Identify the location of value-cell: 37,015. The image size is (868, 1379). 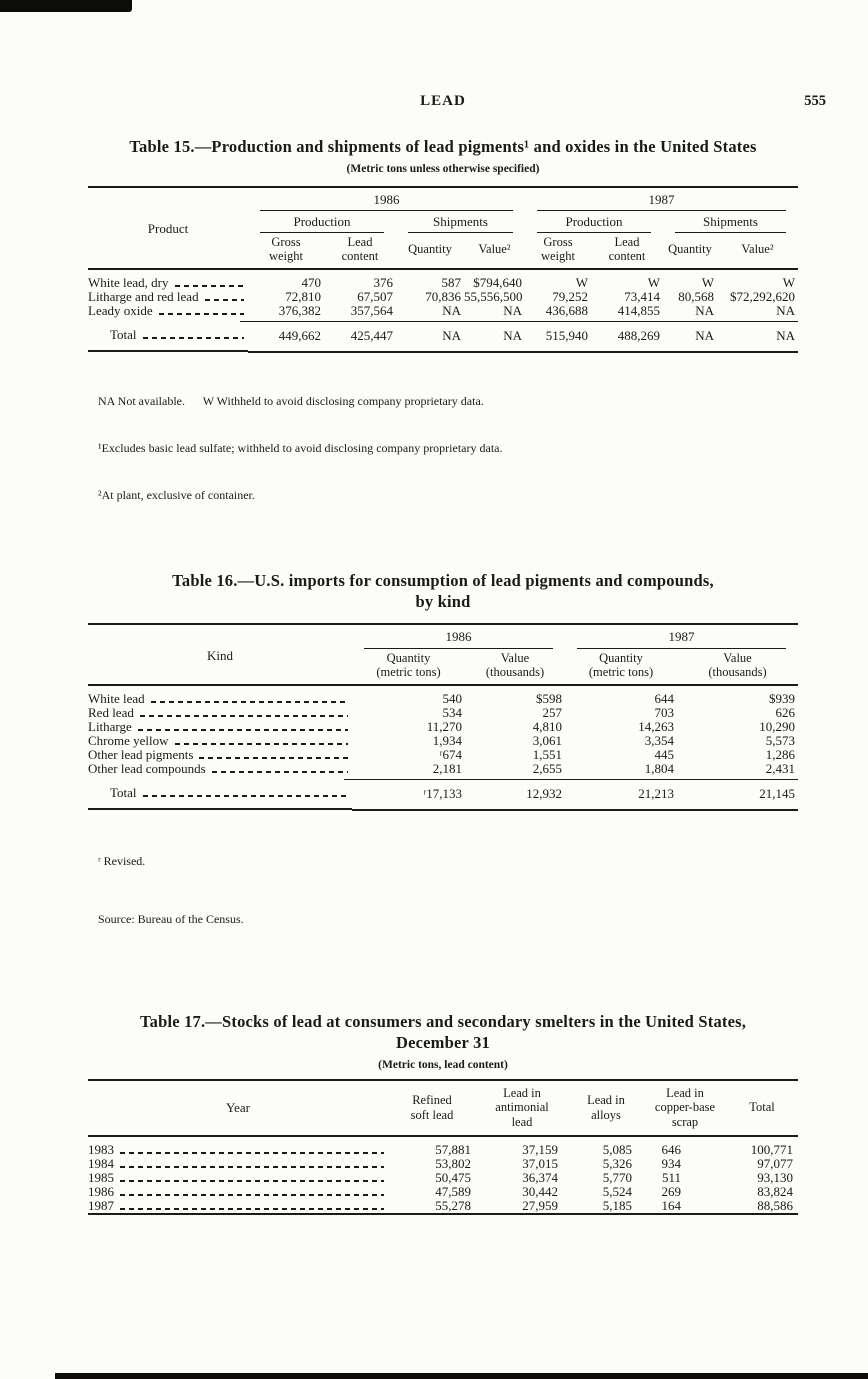
(540, 1164).